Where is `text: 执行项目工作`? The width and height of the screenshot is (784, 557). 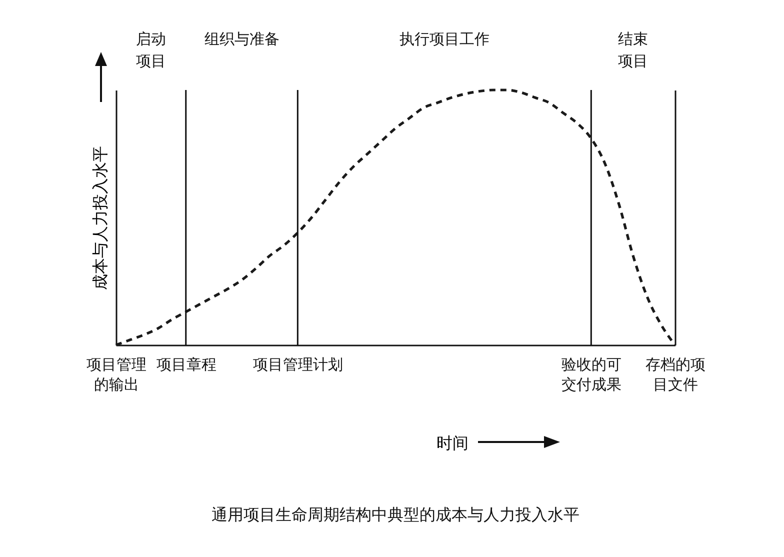
text: 执行项目工作 is located at coordinates (444, 39).